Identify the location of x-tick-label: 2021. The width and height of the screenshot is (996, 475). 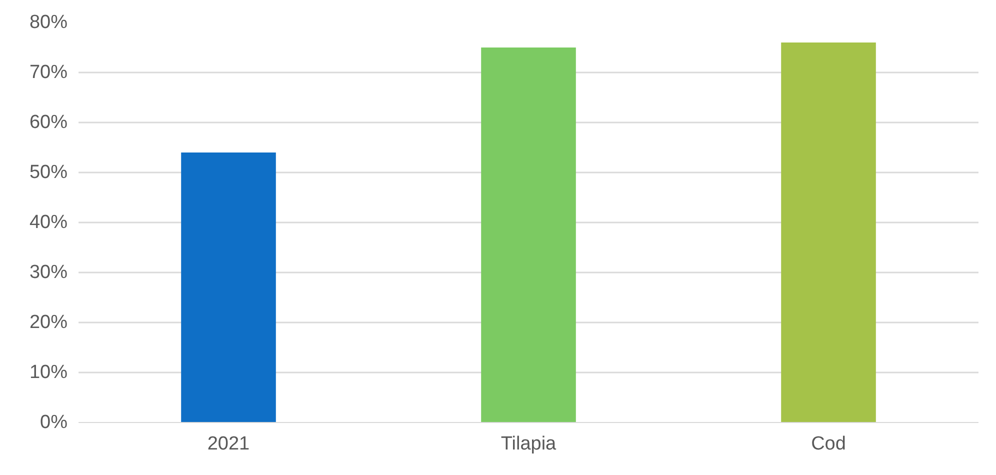
(228, 444).